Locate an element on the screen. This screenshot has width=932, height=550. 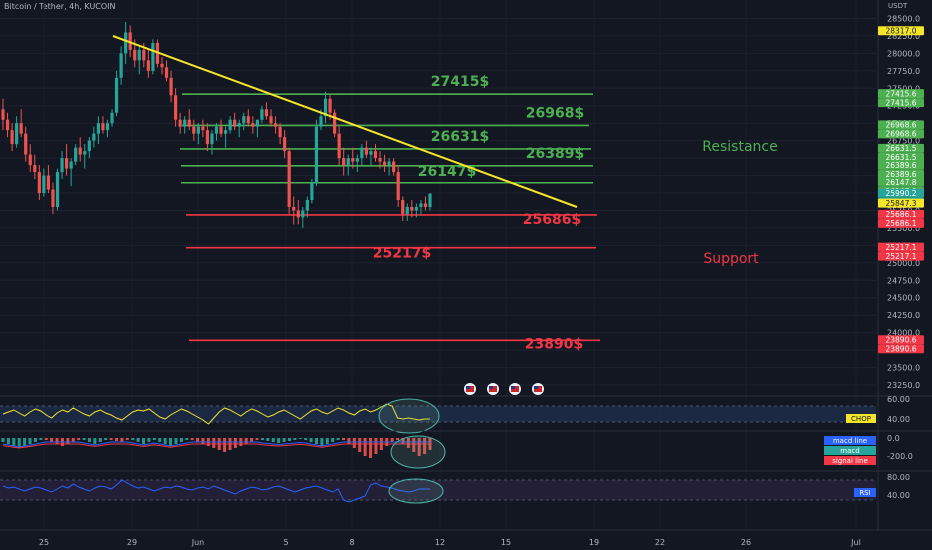
price-badge-text: 27415.6 is located at coordinates (900, 102).